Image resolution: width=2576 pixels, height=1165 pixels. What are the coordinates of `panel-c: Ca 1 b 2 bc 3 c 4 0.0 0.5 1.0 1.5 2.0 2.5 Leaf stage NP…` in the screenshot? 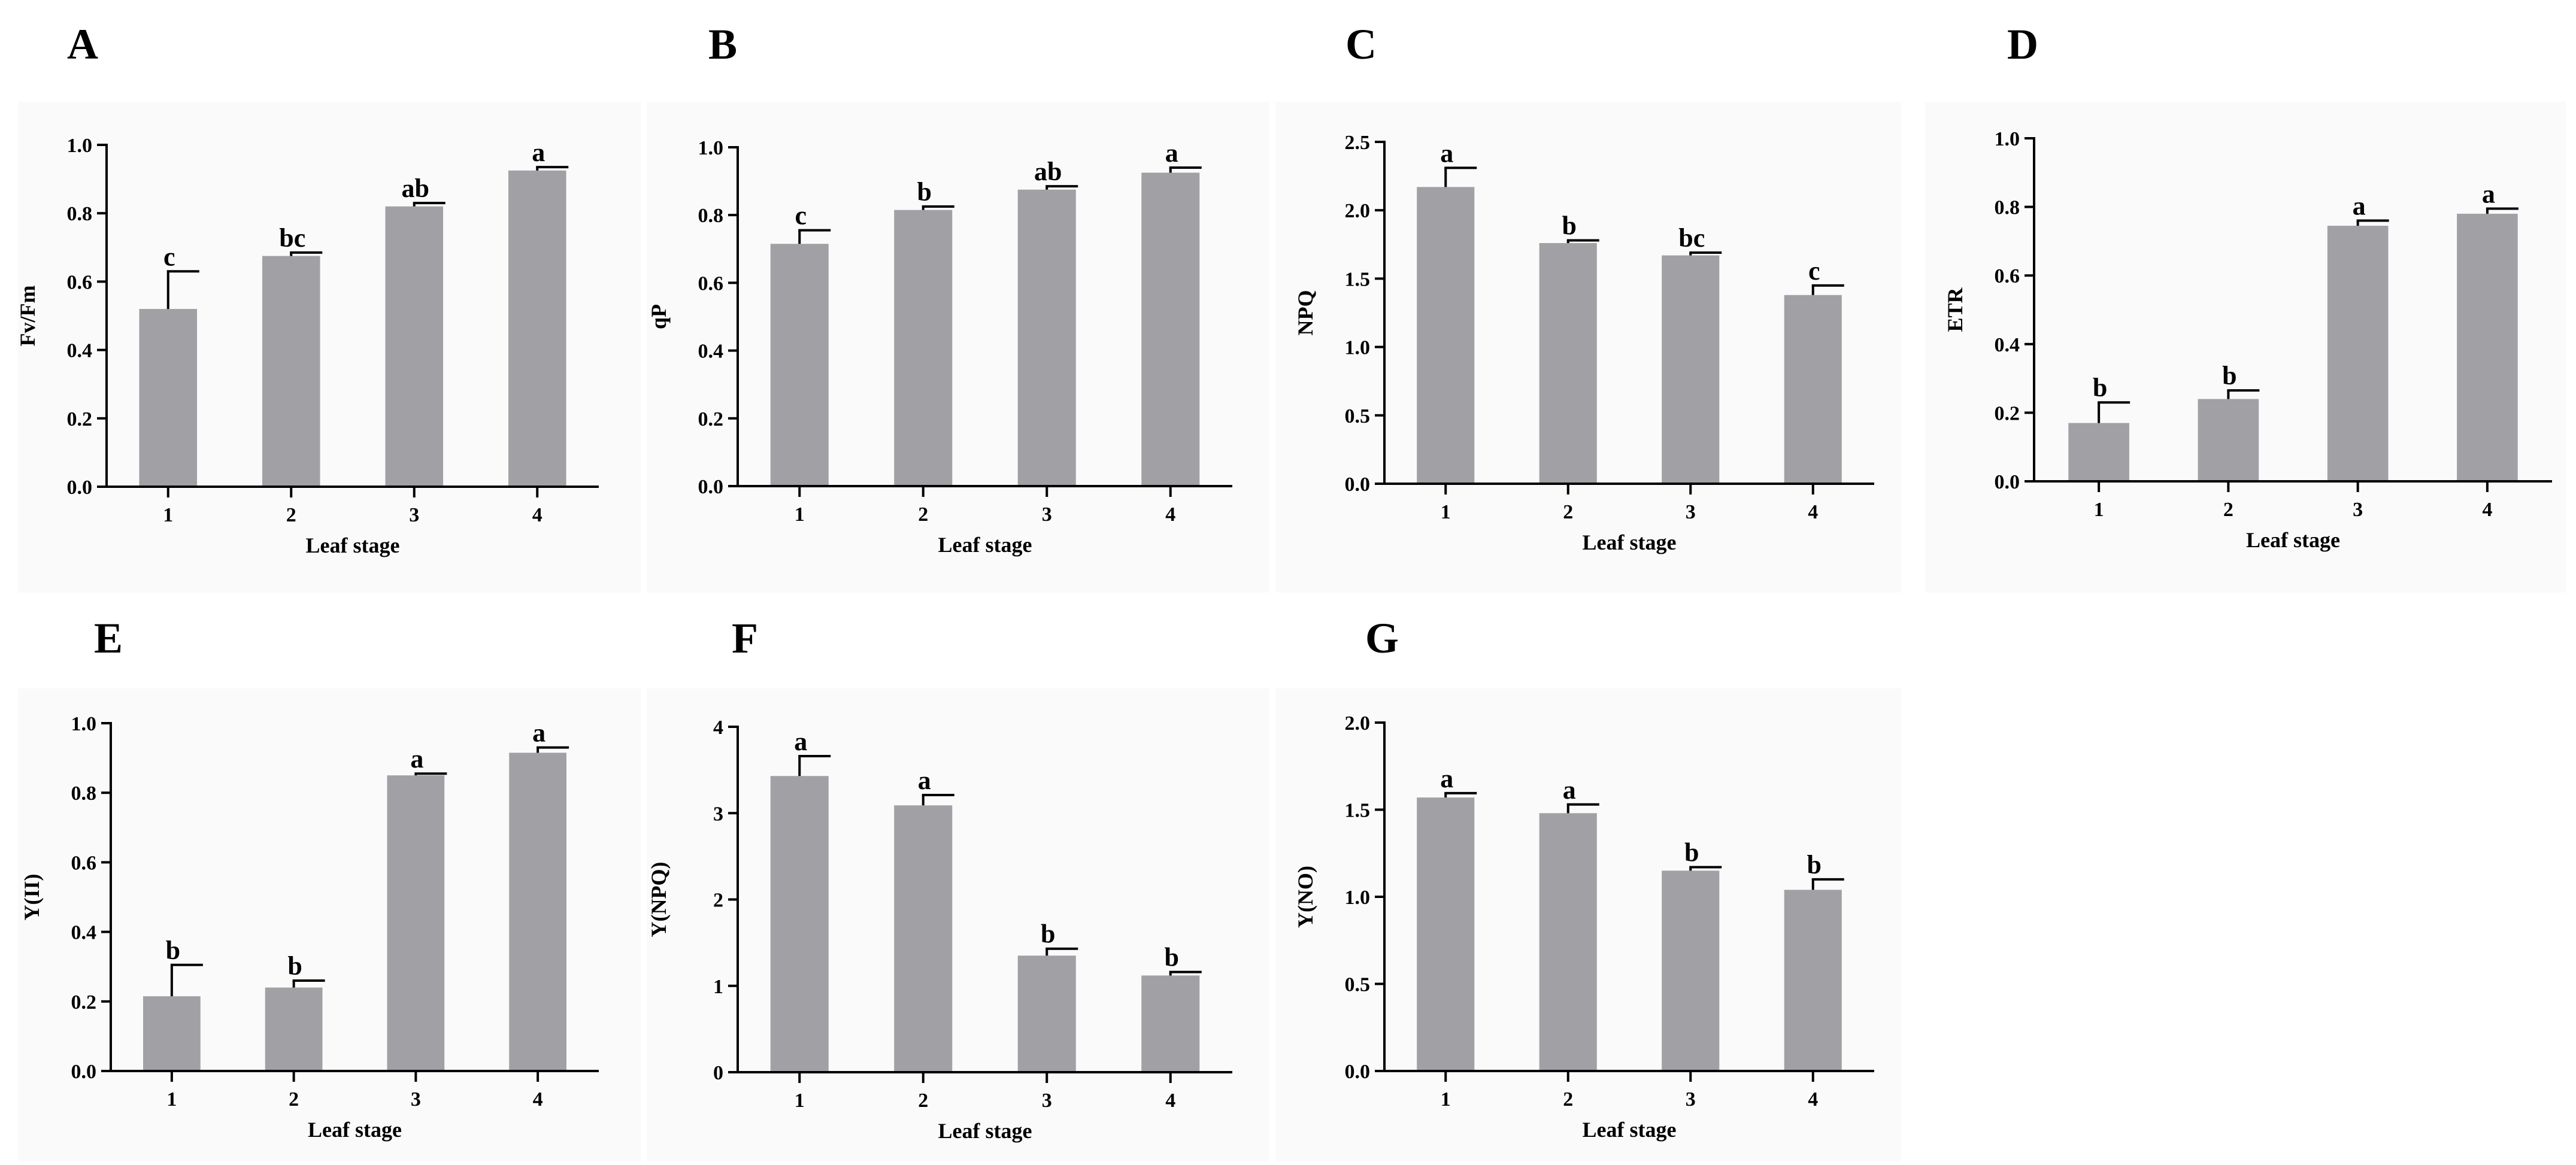 It's located at (1588, 306).